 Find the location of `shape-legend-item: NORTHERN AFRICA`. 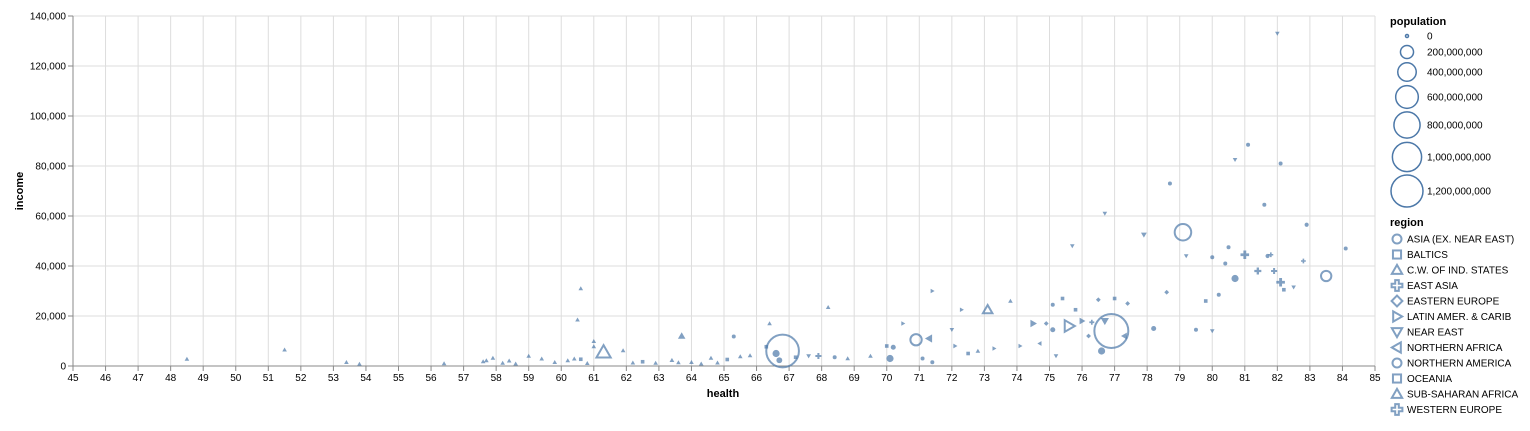

shape-legend-item: NORTHERN AFRICA is located at coordinates (1446, 347).